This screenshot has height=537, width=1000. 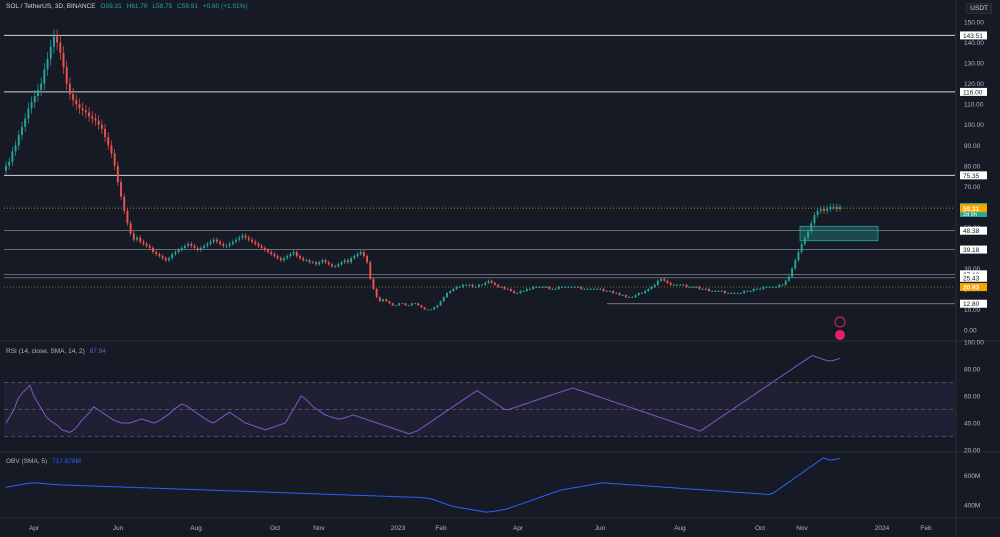 I want to click on rsi-tick-label: 80.00, so click(x=972, y=370).